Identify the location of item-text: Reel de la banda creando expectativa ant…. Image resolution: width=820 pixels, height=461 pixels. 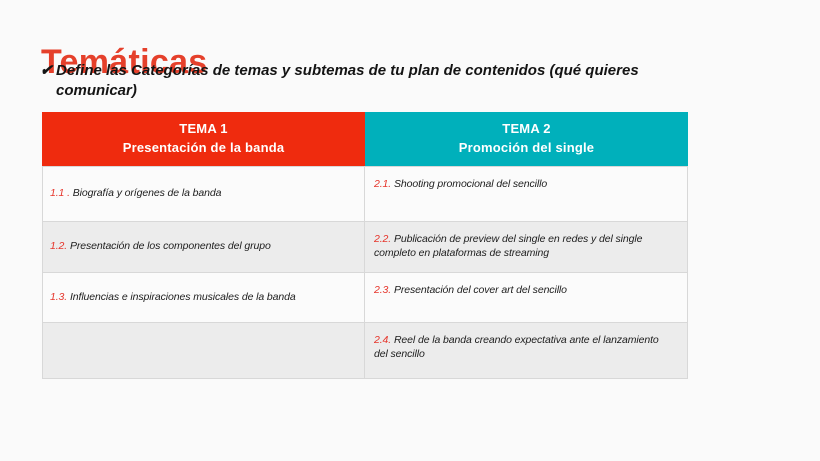
(516, 347).